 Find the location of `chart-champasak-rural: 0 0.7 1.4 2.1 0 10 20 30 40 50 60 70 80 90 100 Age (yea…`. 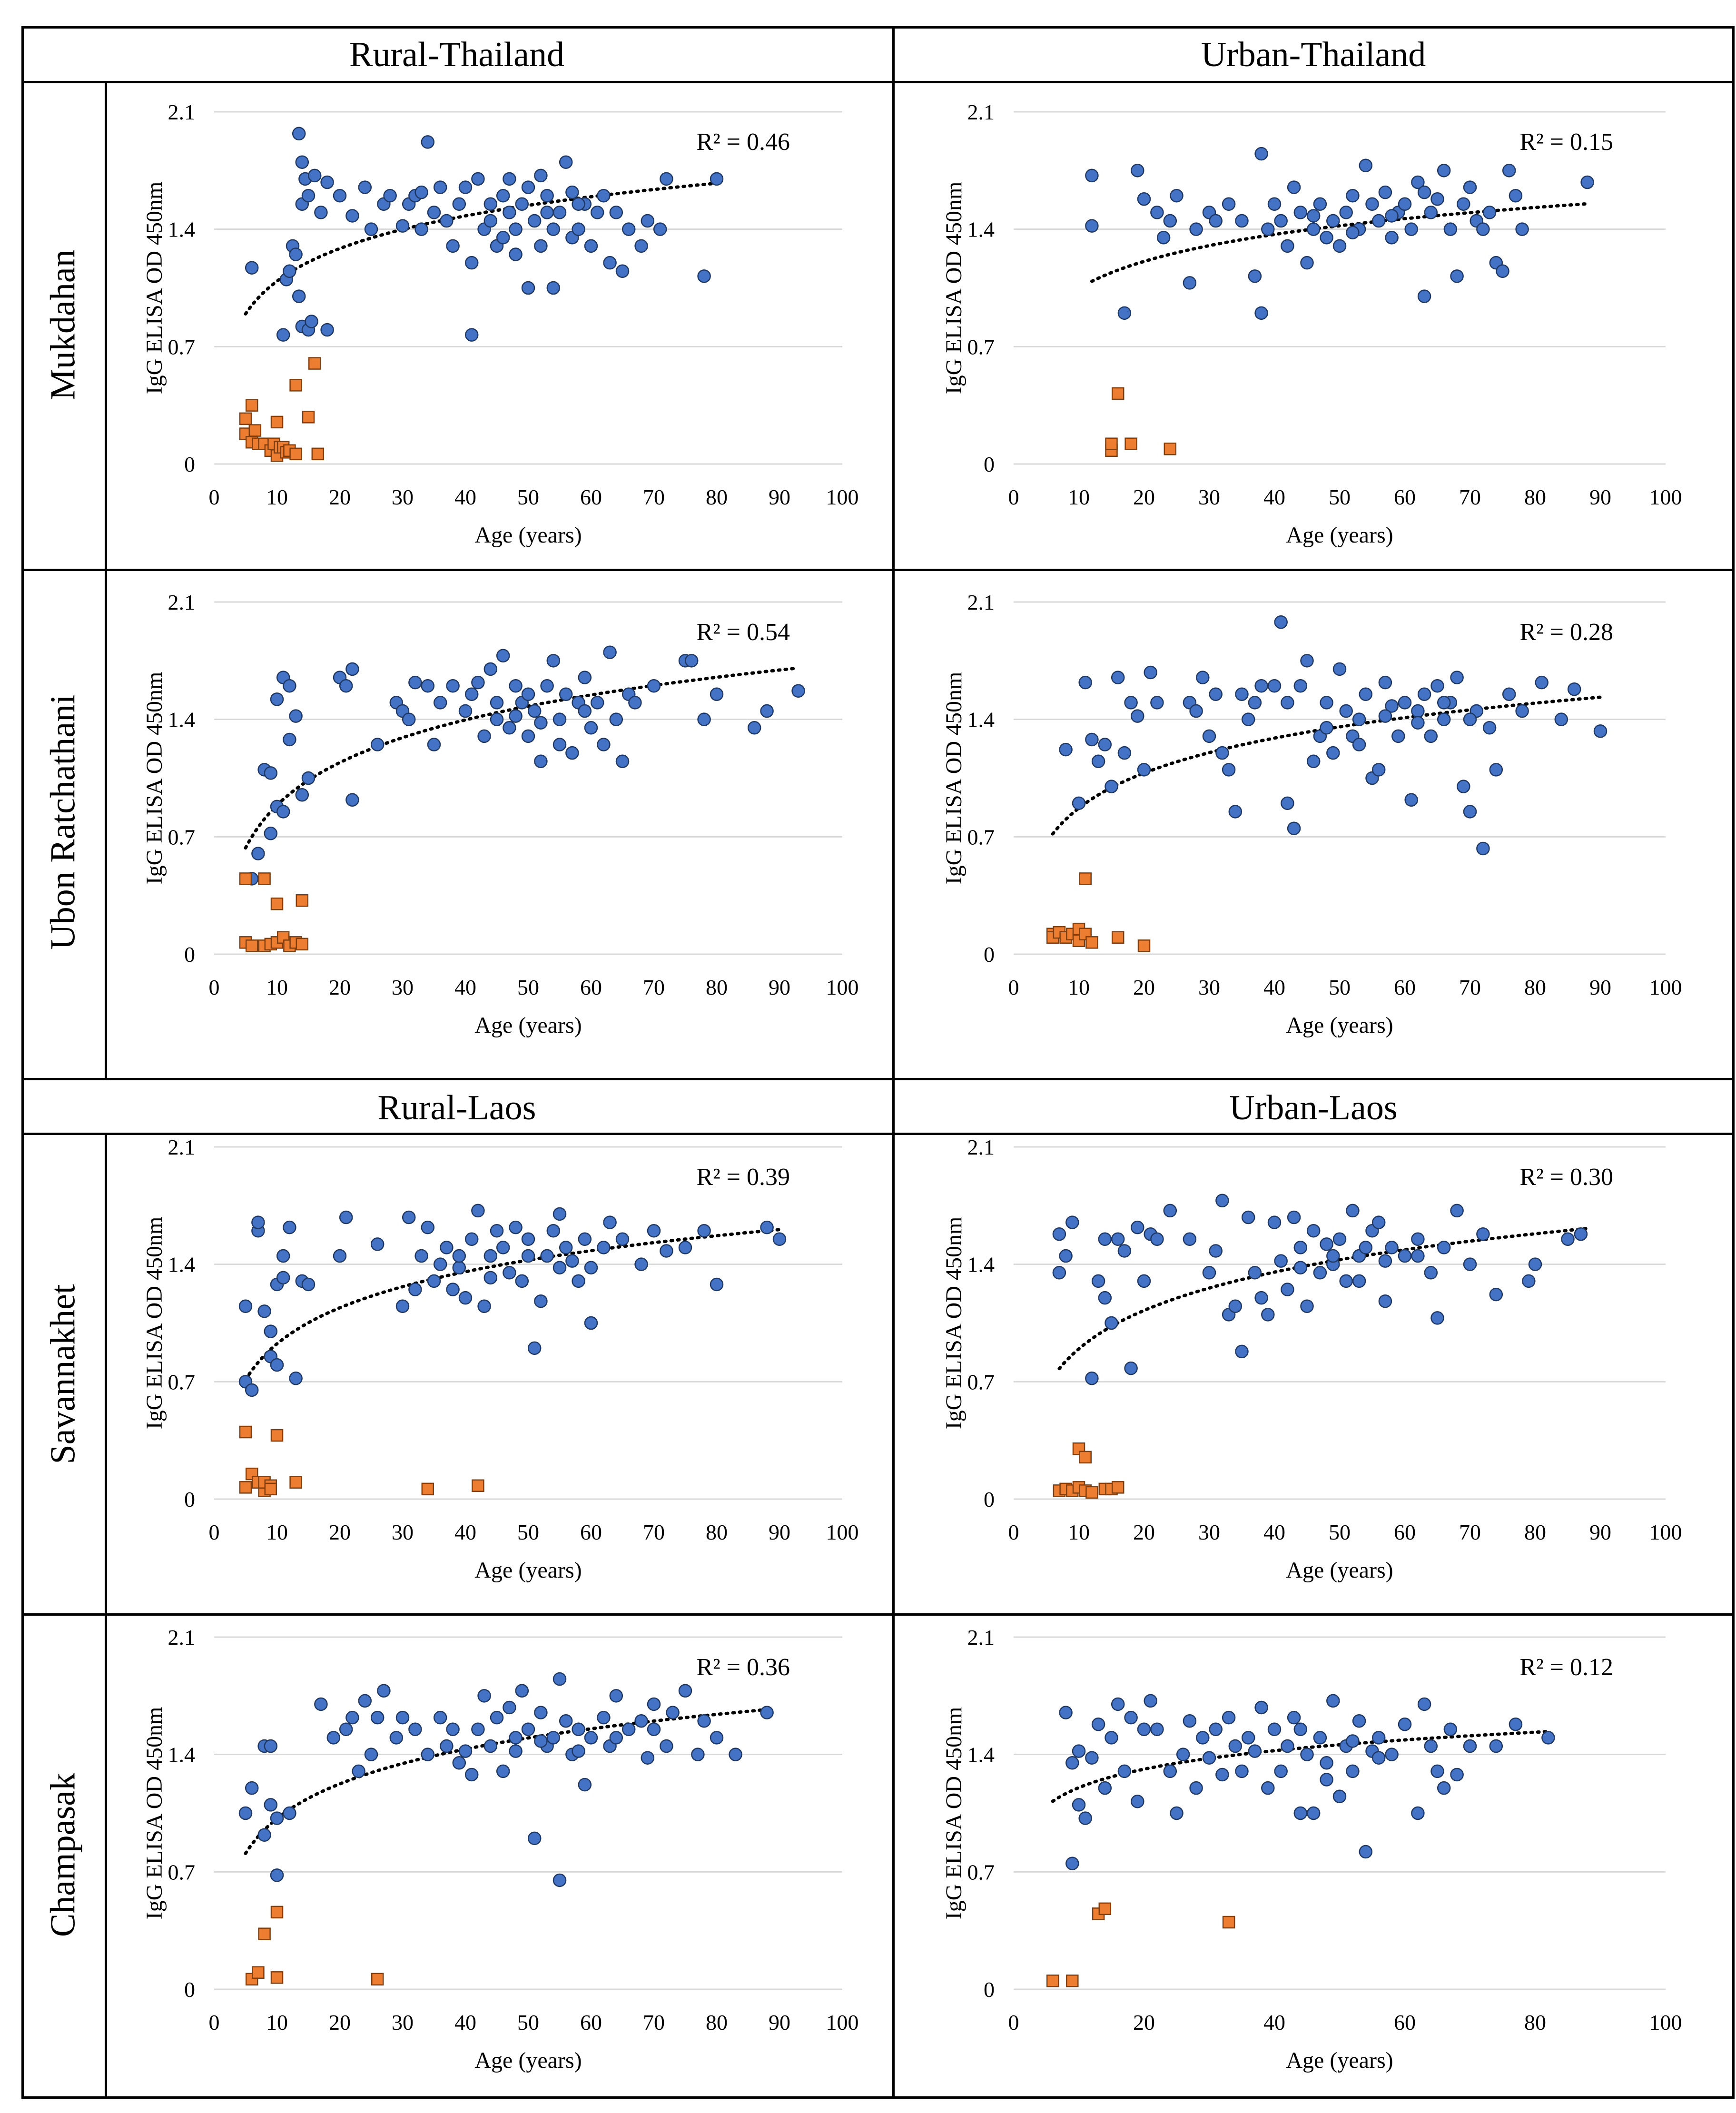

chart-champasak-rural: 0 0.7 1.4 2.1 0 10 20 30 40 50 60 70 80 90 100 Age (yea… is located at coordinates (500, 1849).